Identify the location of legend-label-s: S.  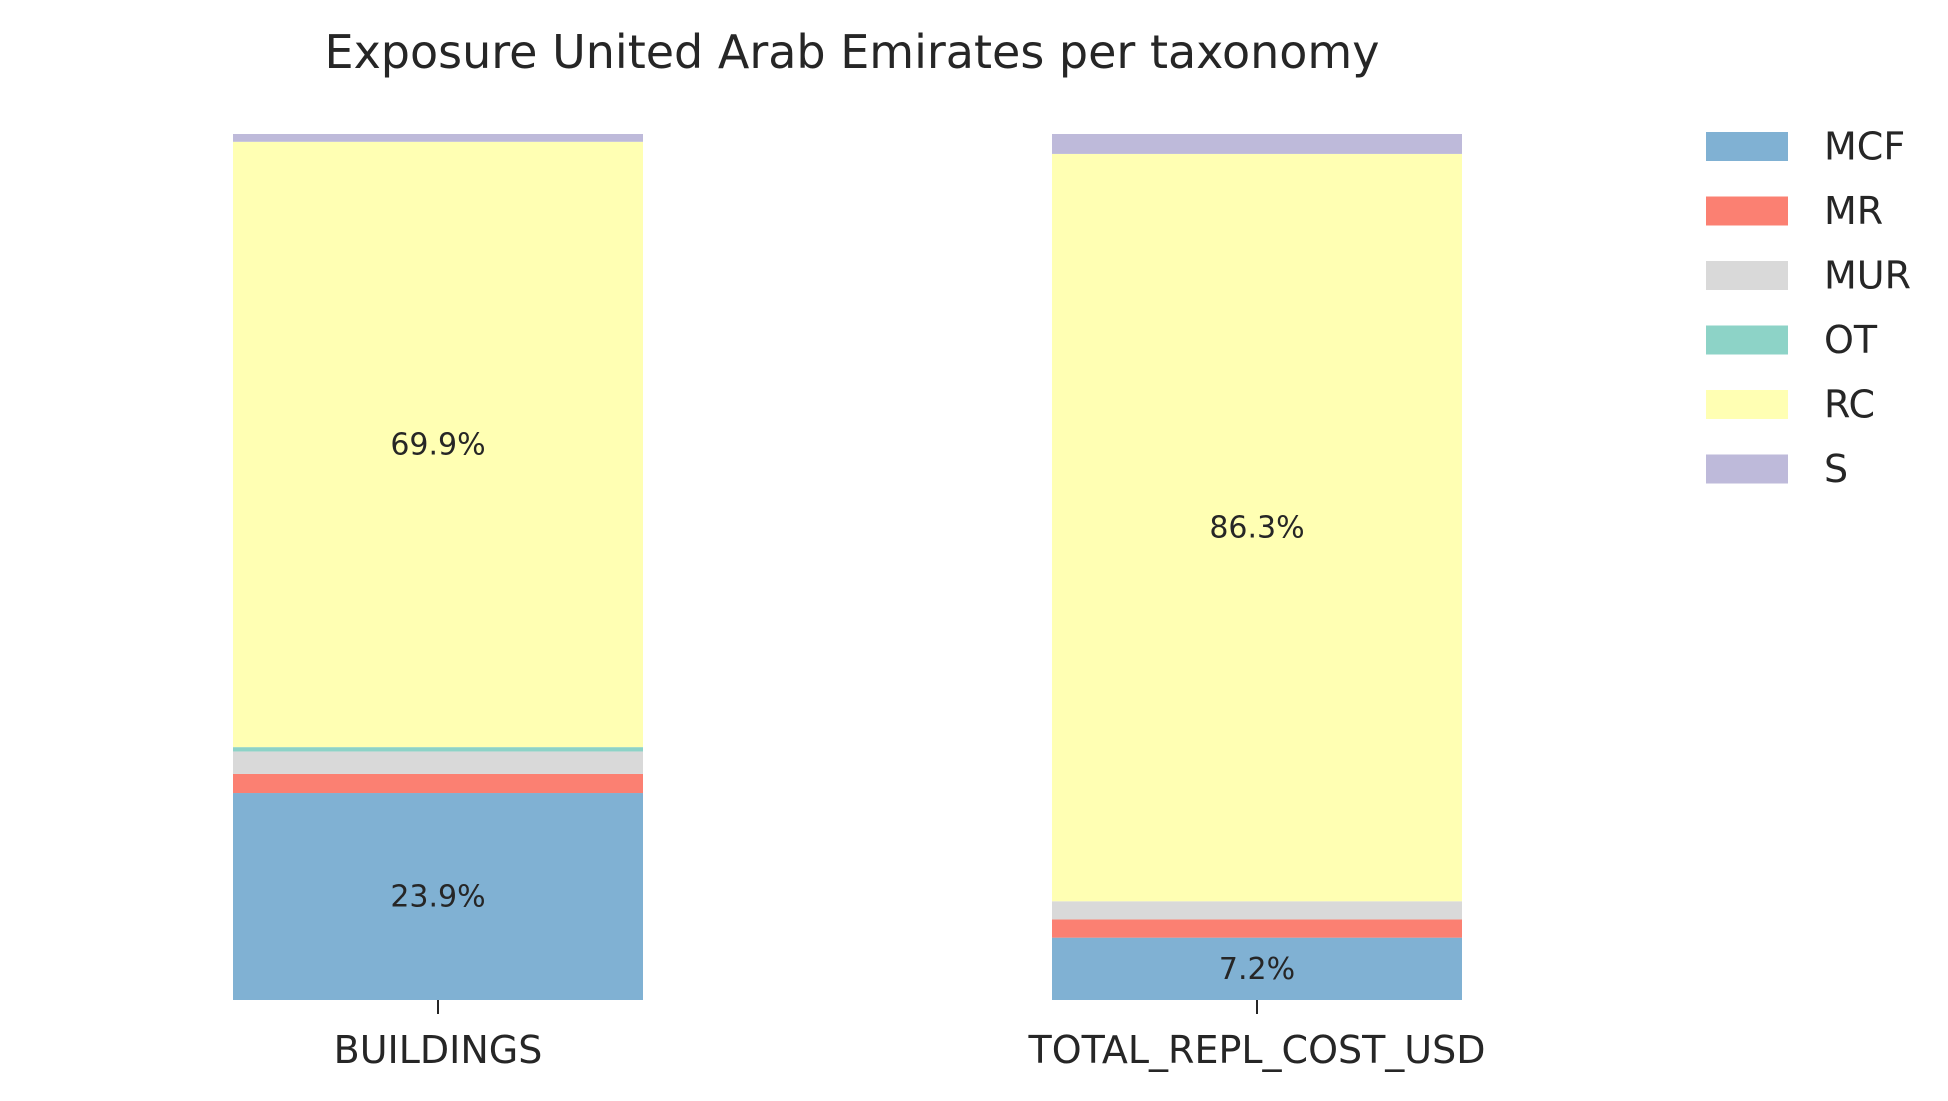
(1836, 469).